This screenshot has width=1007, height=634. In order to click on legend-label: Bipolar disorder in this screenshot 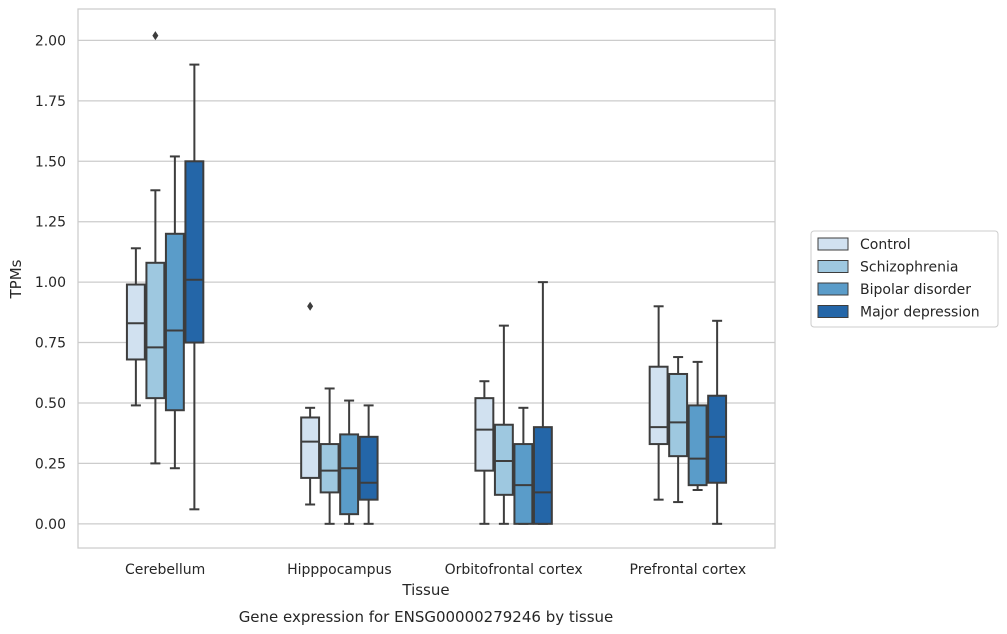, I will do `click(915, 290)`.